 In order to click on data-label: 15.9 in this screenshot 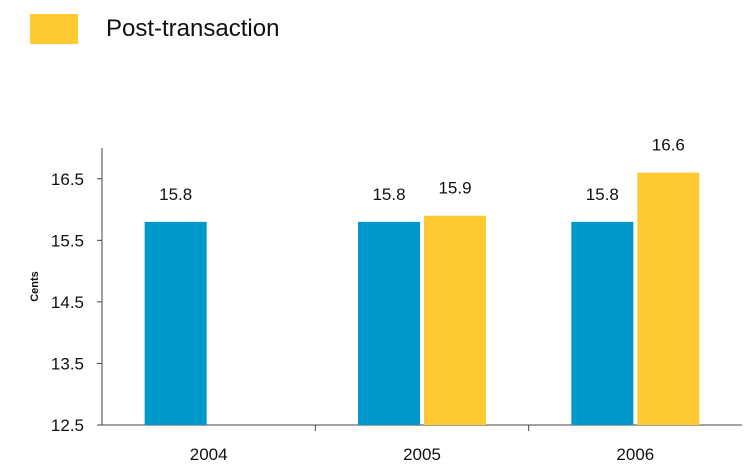, I will do `click(454, 188)`.